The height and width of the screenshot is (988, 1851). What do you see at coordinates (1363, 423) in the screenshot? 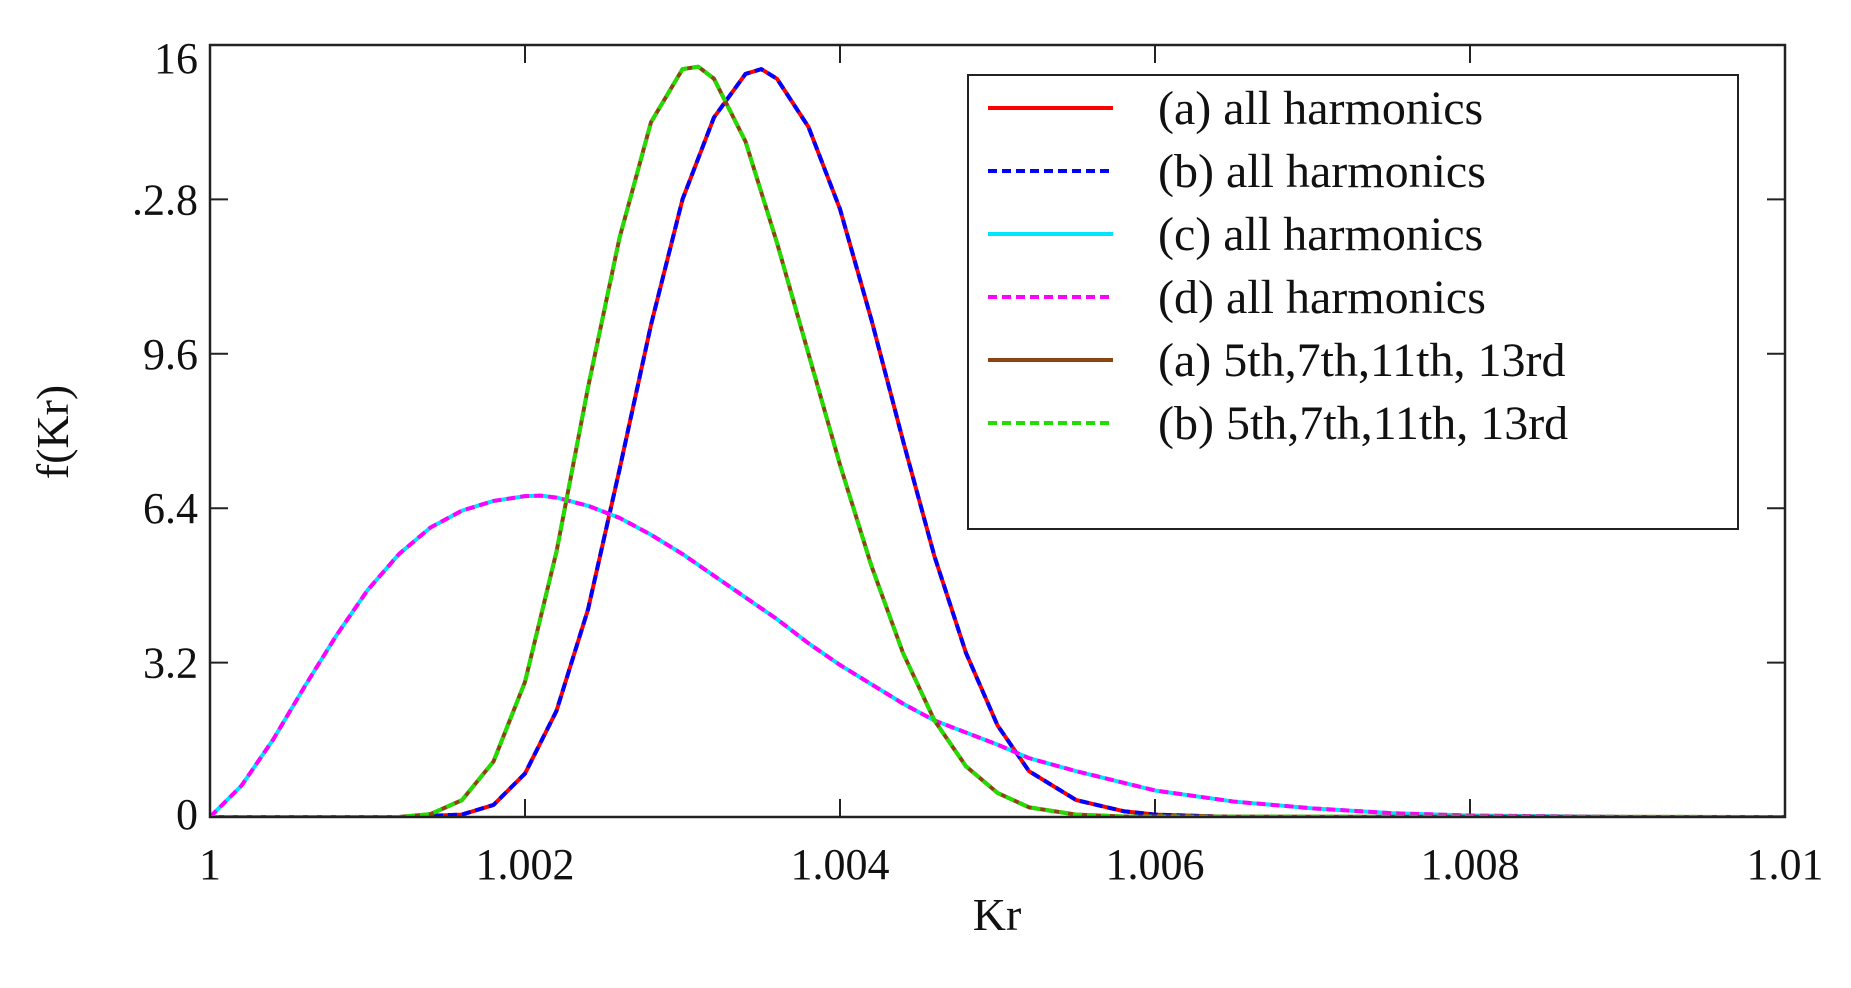
I see `legend-label-b-5th-7th-11th-13rd: (b) 5th,7th,11th, 13rd` at bounding box center [1363, 423].